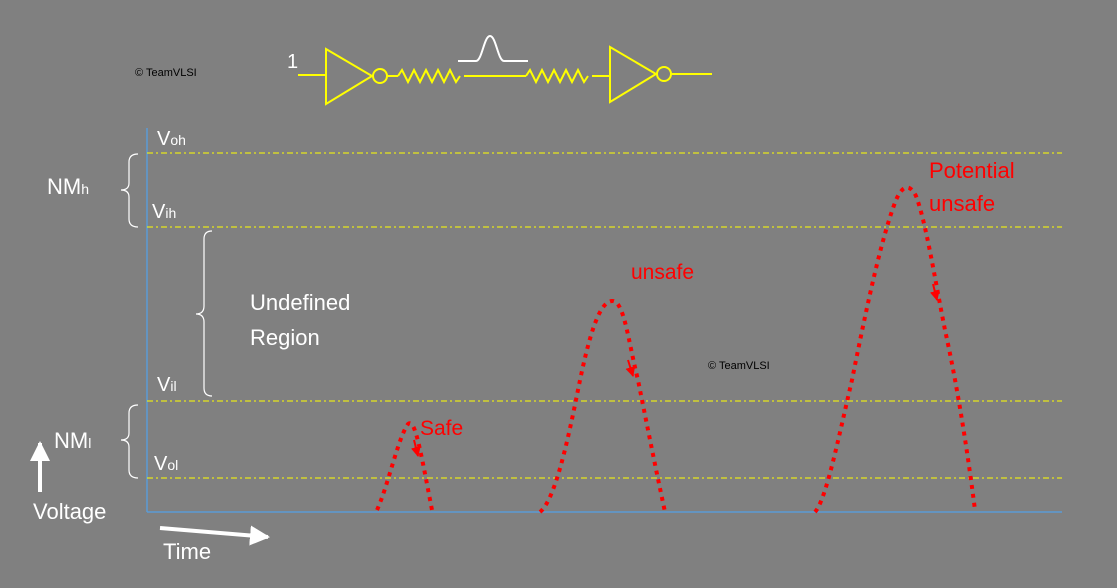 The height and width of the screenshot is (588, 1117). What do you see at coordinates (662, 272) in the screenshot?
I see `unsafe-label: unsafe` at bounding box center [662, 272].